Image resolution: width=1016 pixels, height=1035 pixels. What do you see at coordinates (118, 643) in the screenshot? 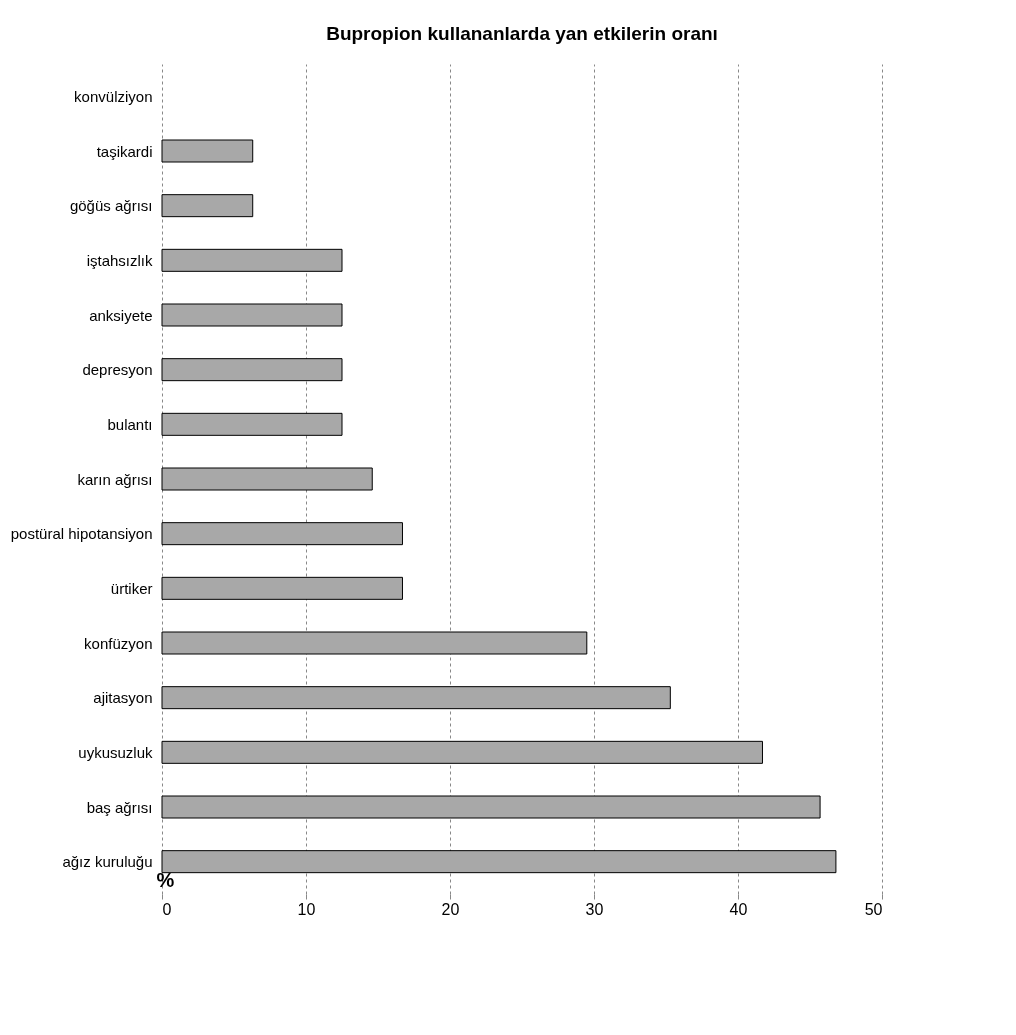
I see `y-tick-label: konfüzyon` at bounding box center [118, 643].